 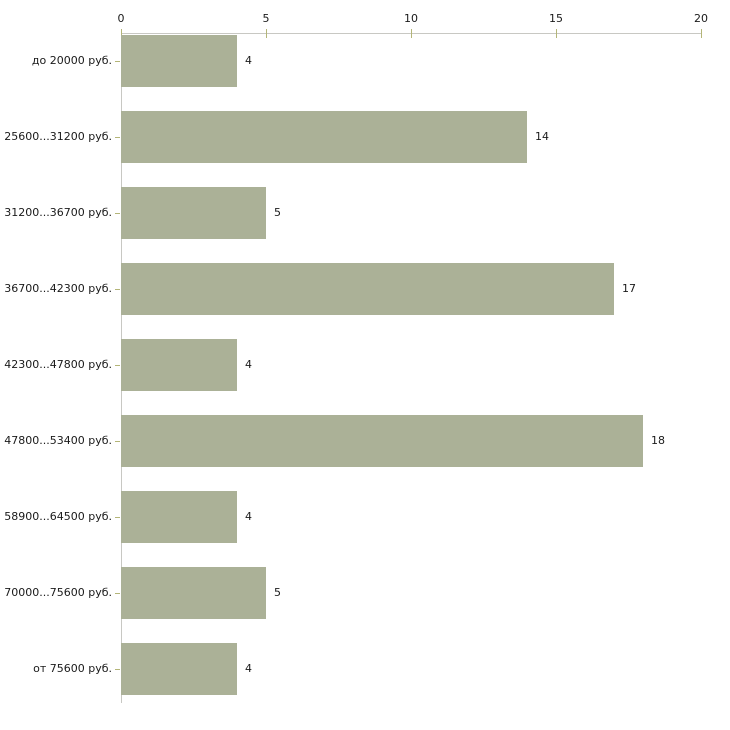 I want to click on category-label: 70000...75600 руб., so click(x=58, y=592).